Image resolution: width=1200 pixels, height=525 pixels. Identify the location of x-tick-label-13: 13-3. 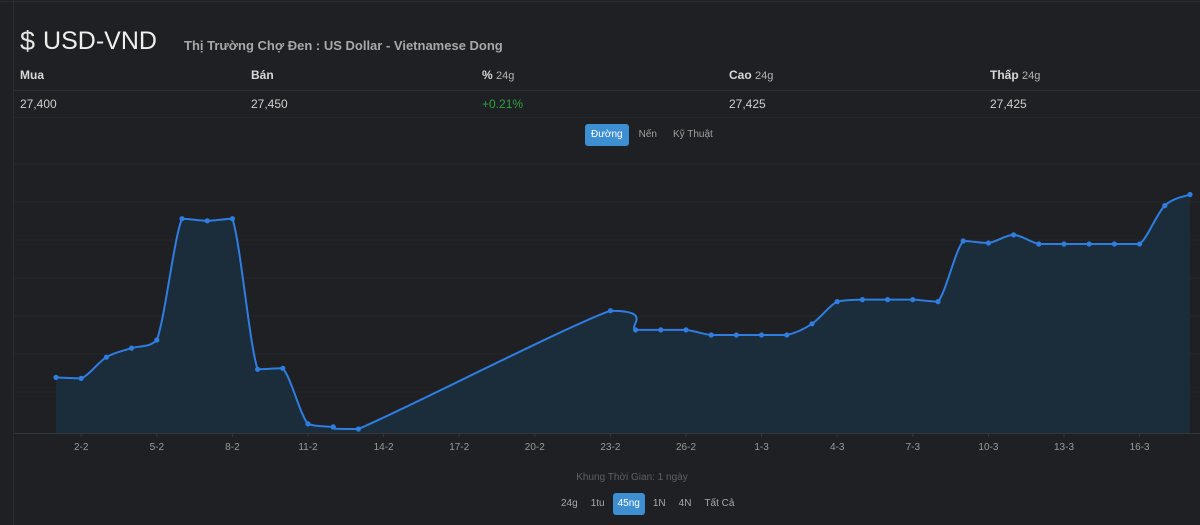
(1064, 447).